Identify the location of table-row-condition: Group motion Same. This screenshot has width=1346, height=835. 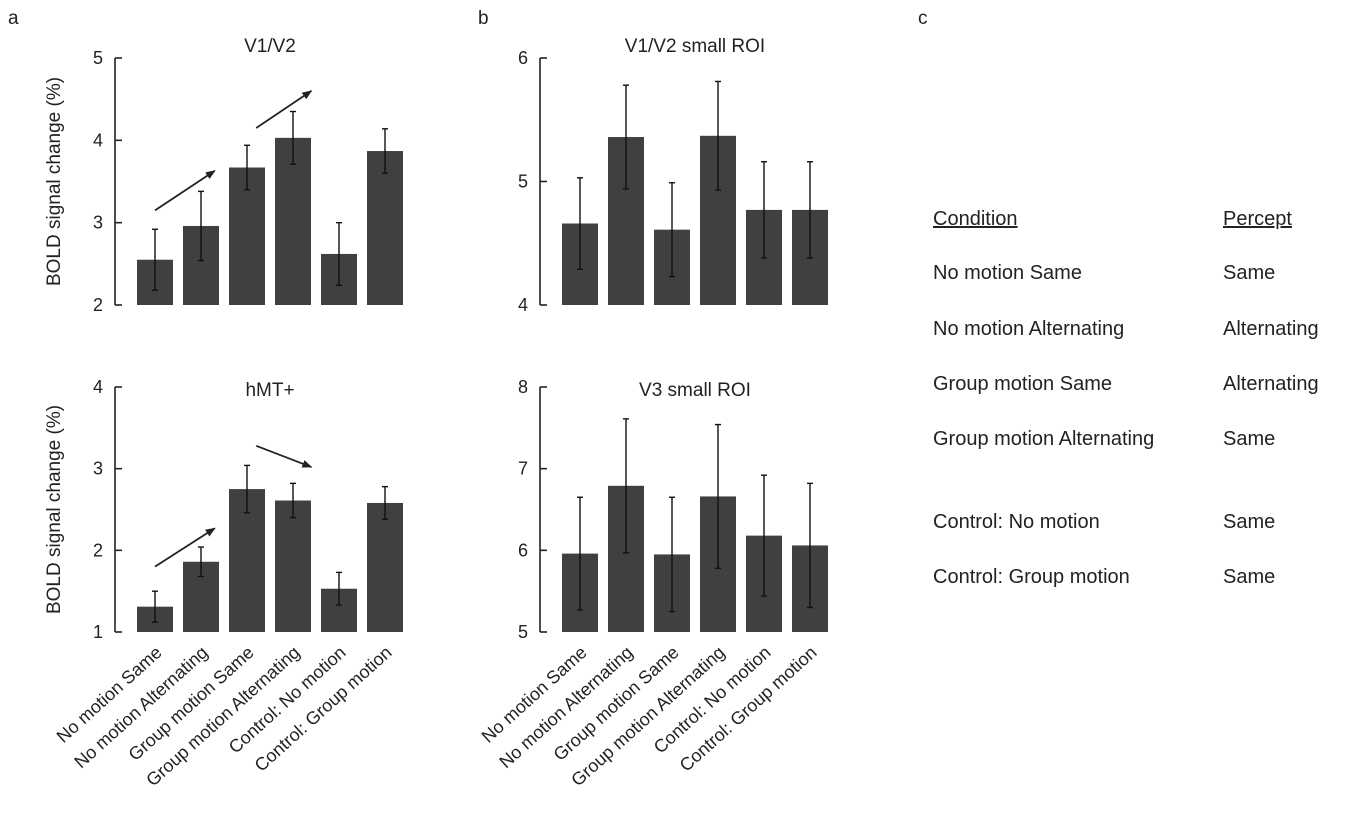
(1022, 384).